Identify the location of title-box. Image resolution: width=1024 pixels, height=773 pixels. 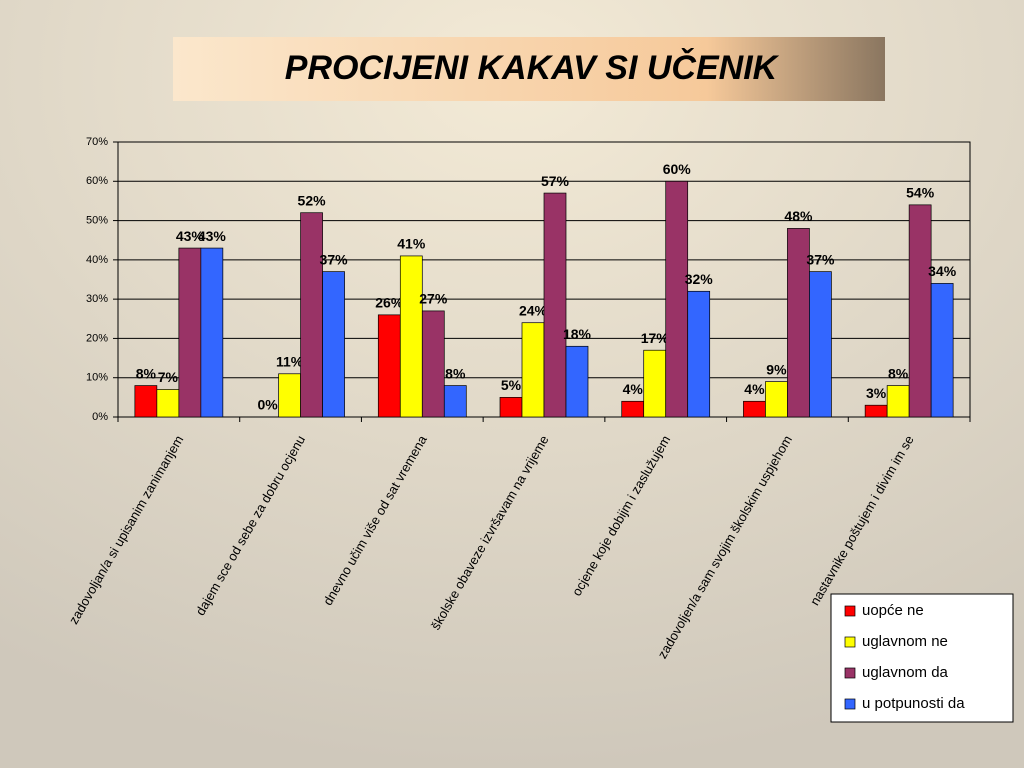
(529, 69).